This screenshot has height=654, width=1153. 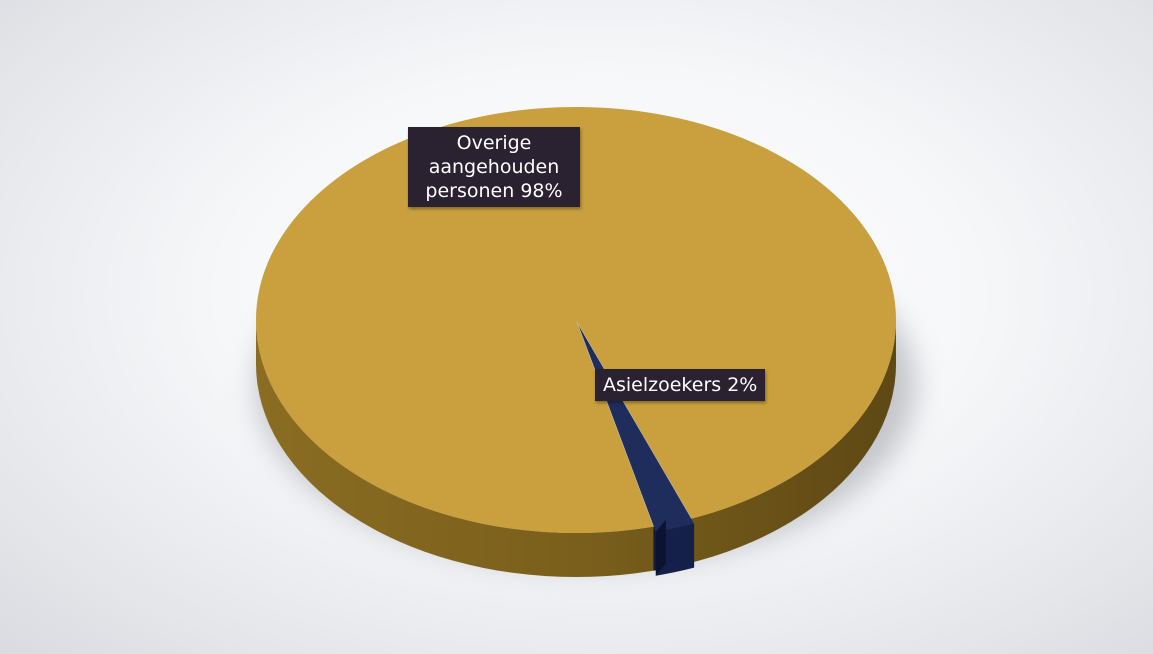 What do you see at coordinates (680, 385) in the screenshot?
I see `data-label-asylum: Asielzoekers 2%` at bounding box center [680, 385].